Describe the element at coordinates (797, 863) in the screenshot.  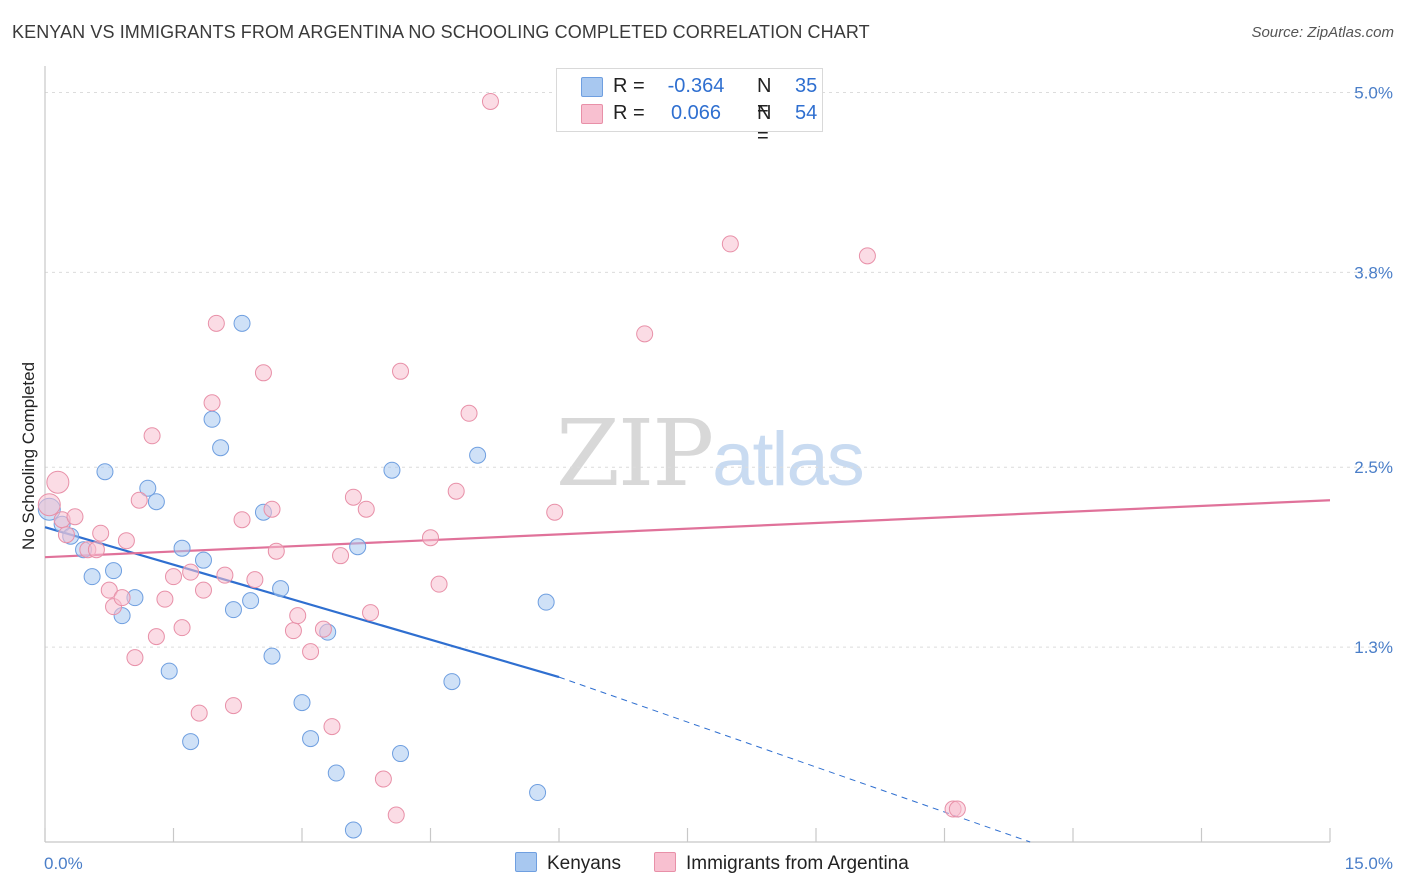
I see `legend-label-argentina: Immigrants from Argentina` at that location.